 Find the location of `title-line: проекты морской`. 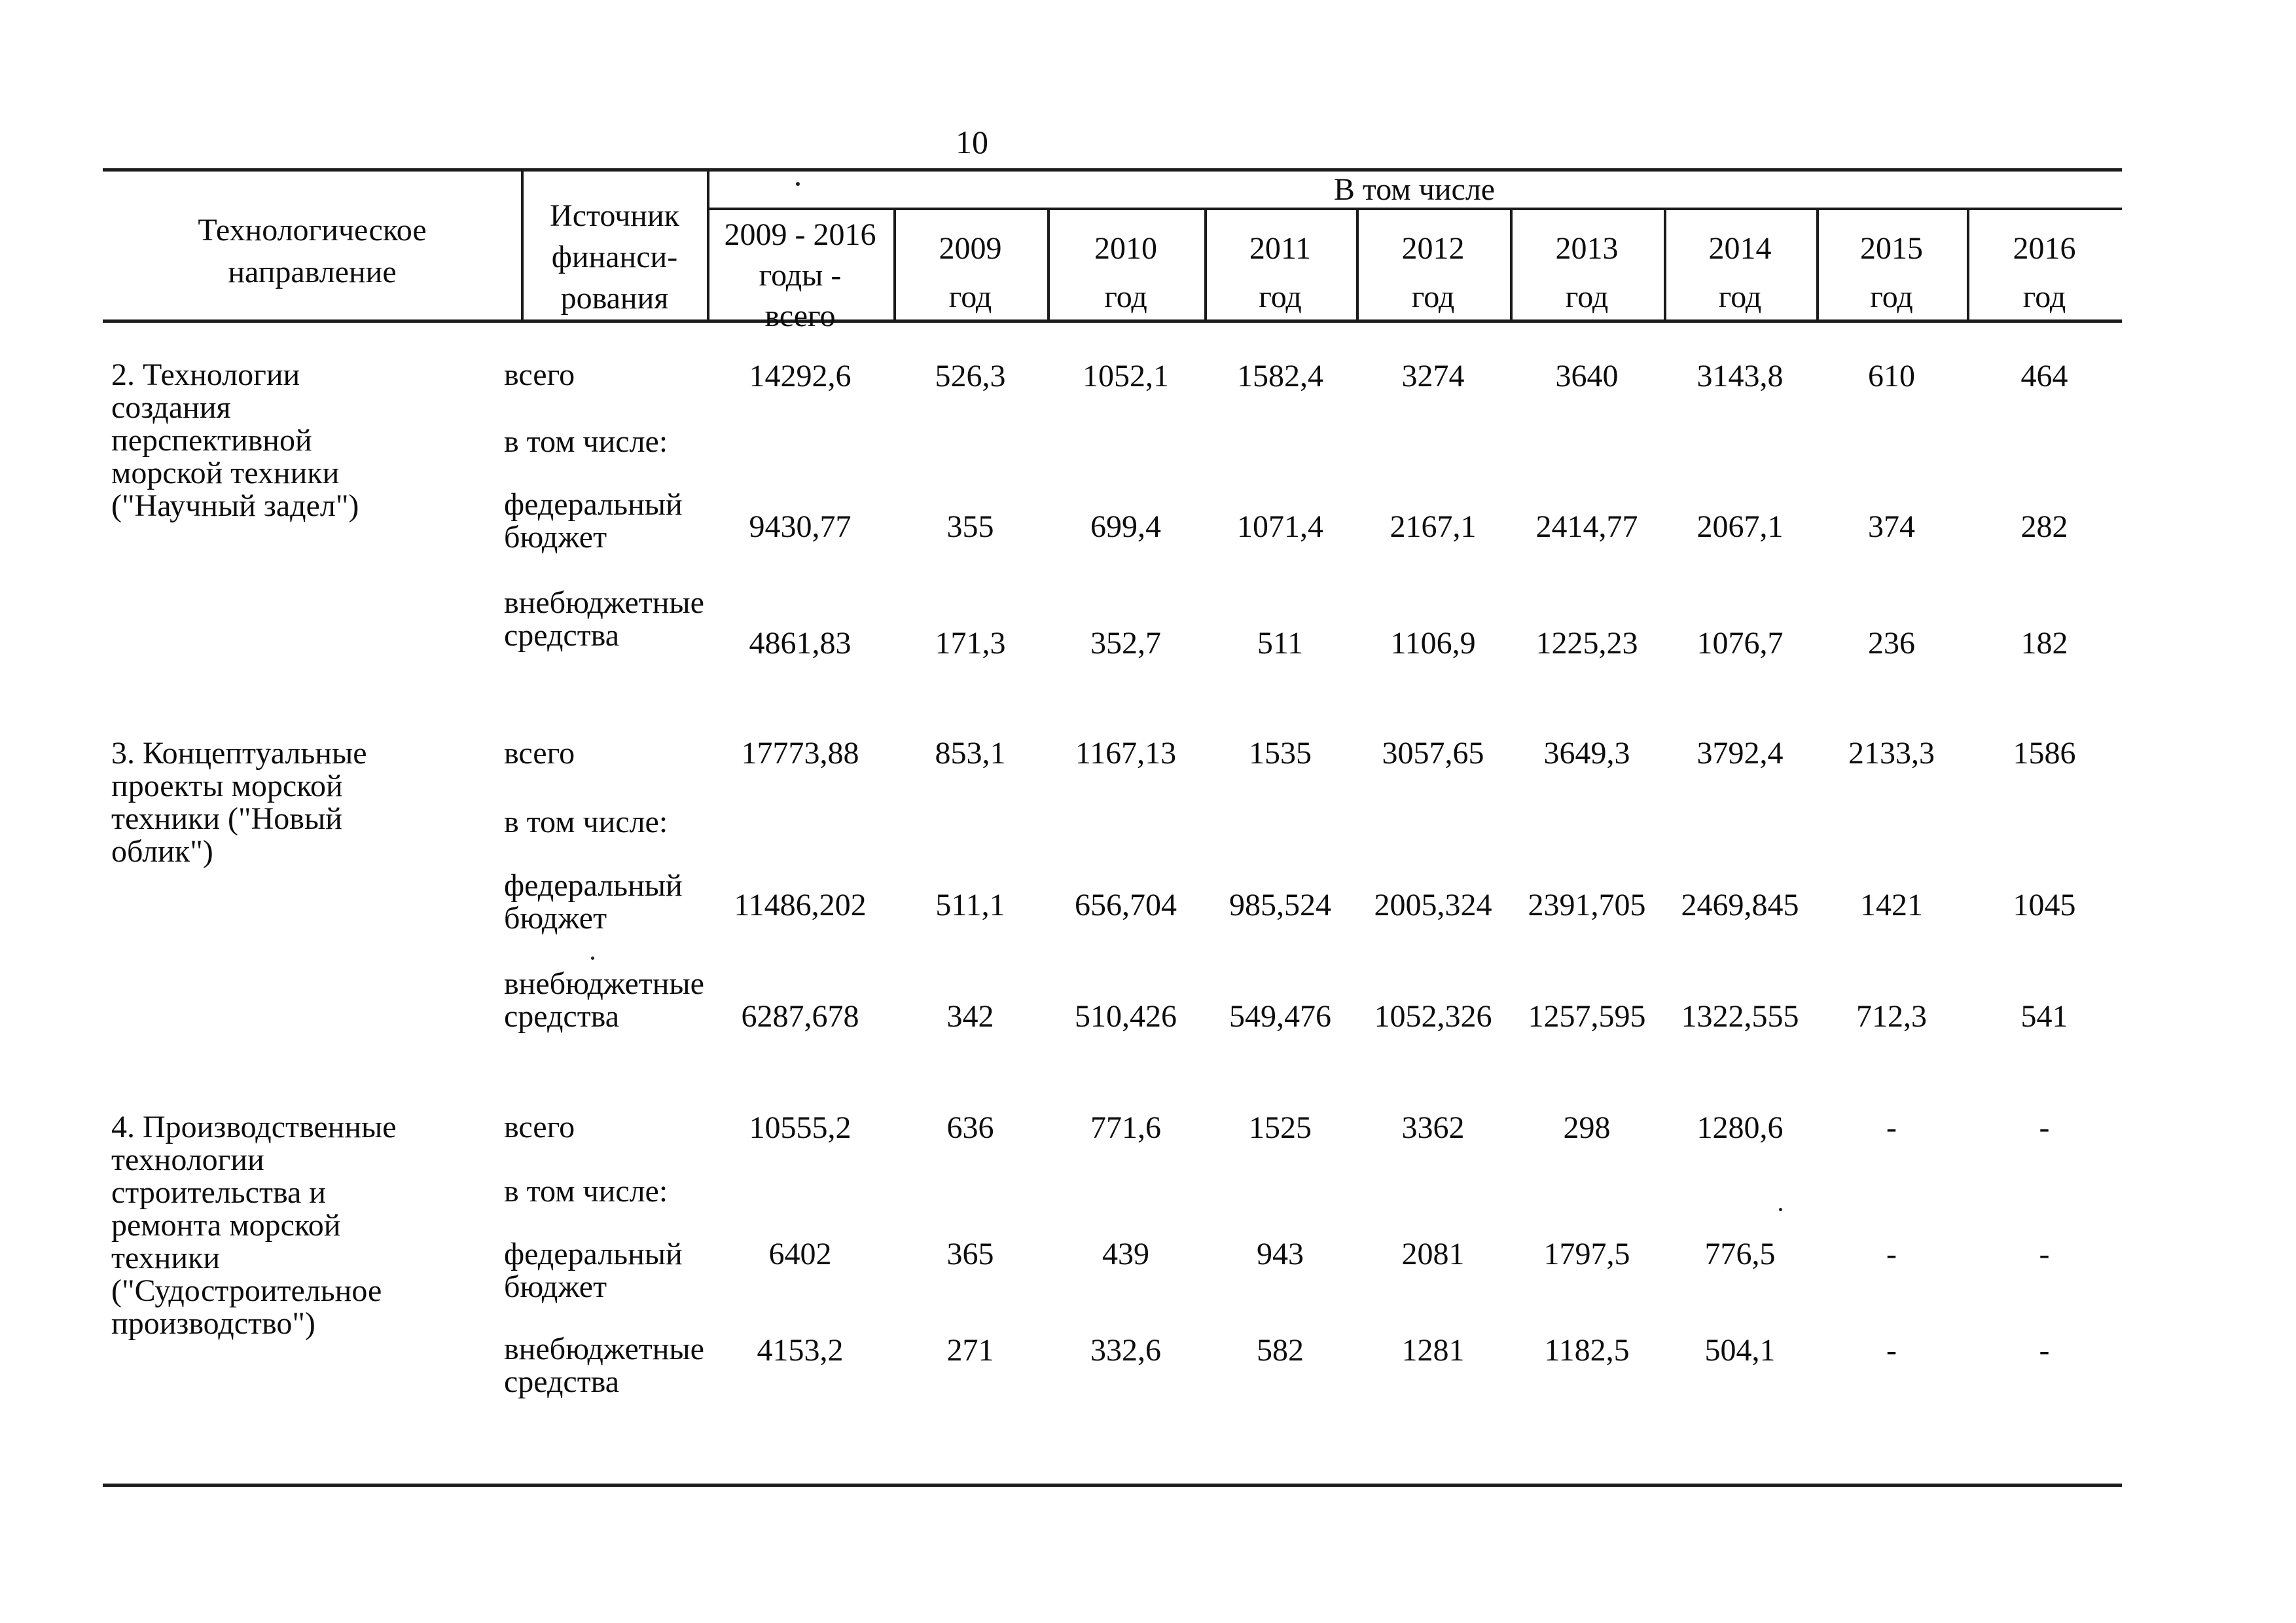

title-line: проекты морской is located at coordinates (227, 786).